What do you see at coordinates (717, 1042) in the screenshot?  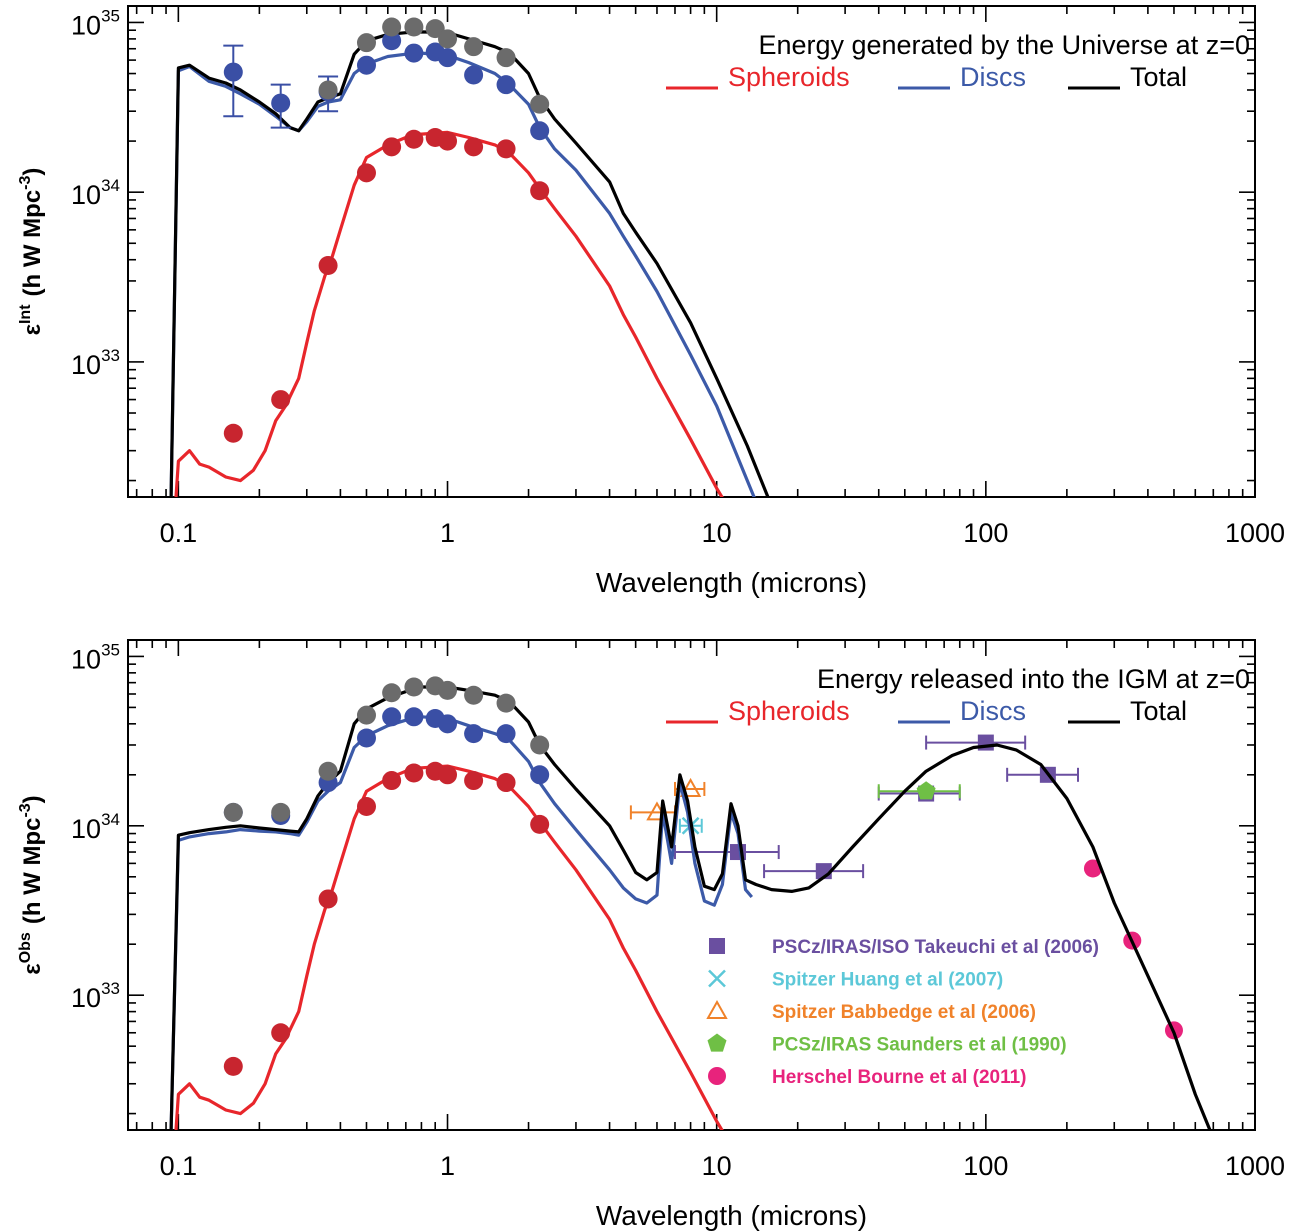 I see `obs-legend-marker-saunders` at bounding box center [717, 1042].